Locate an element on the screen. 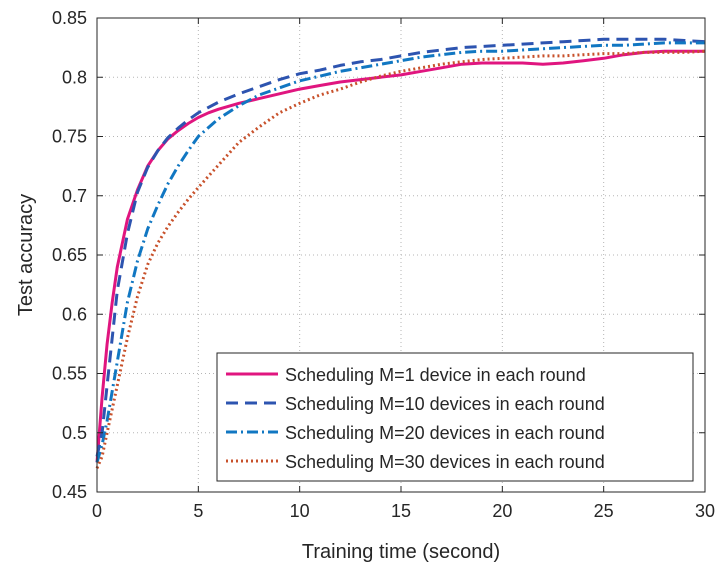  y-tick-label: 0.65 is located at coordinates (69, 255).